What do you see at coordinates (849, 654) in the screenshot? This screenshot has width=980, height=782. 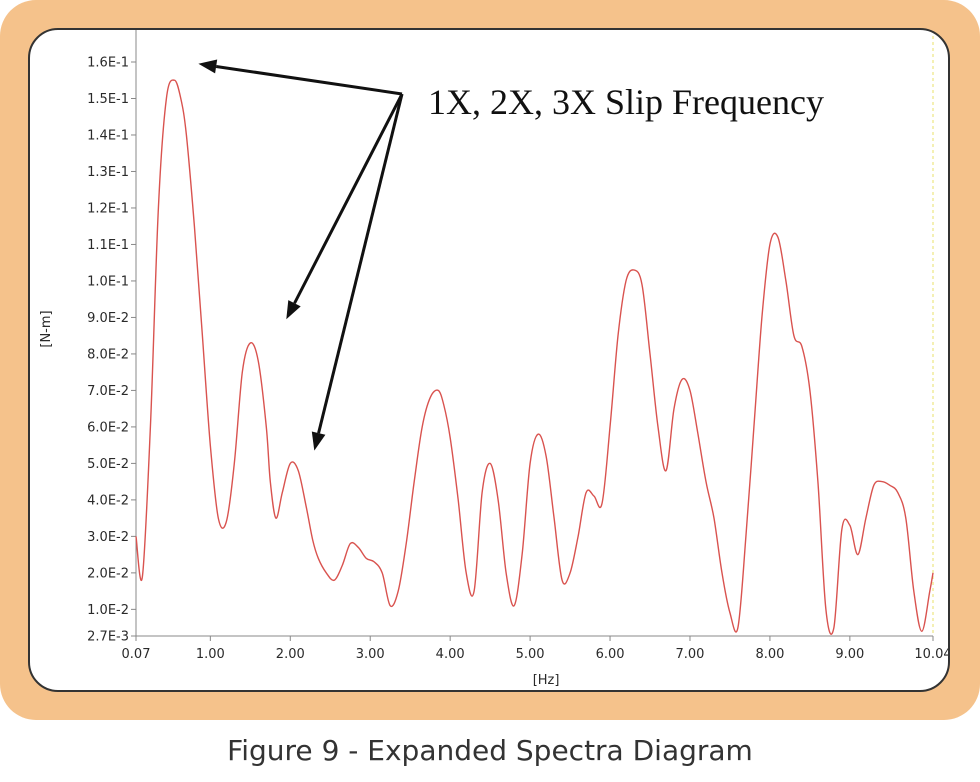 I see `x-tick-label: 9.00` at bounding box center [849, 654].